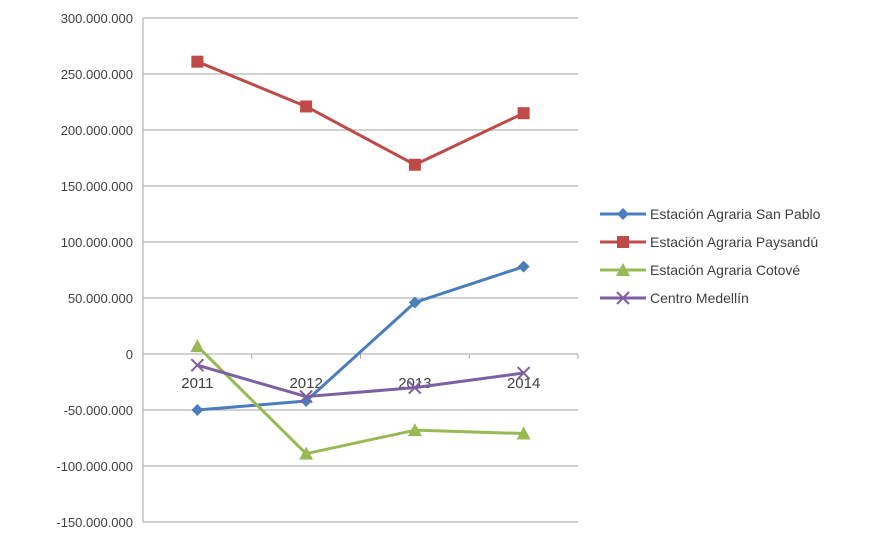  I want to click on y-tick-label: 0, so click(129, 354).